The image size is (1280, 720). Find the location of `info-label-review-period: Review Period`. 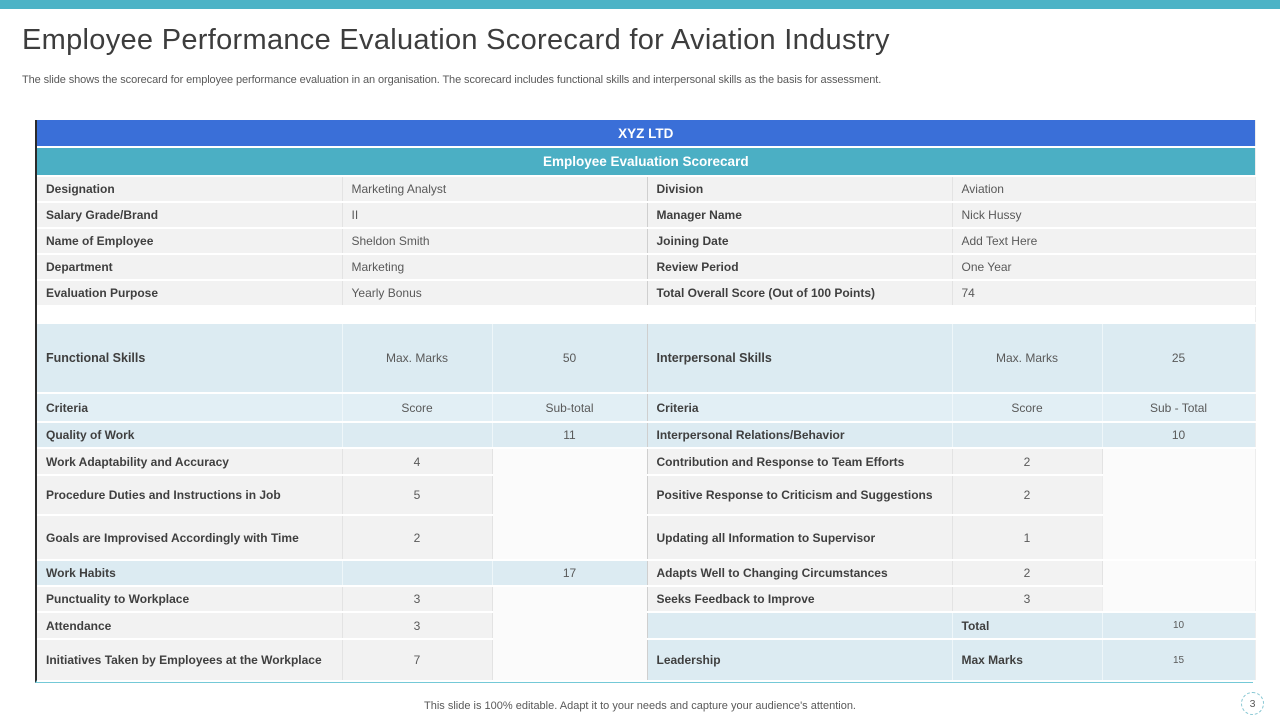

info-label-review-period: Review Period is located at coordinates (800, 267).